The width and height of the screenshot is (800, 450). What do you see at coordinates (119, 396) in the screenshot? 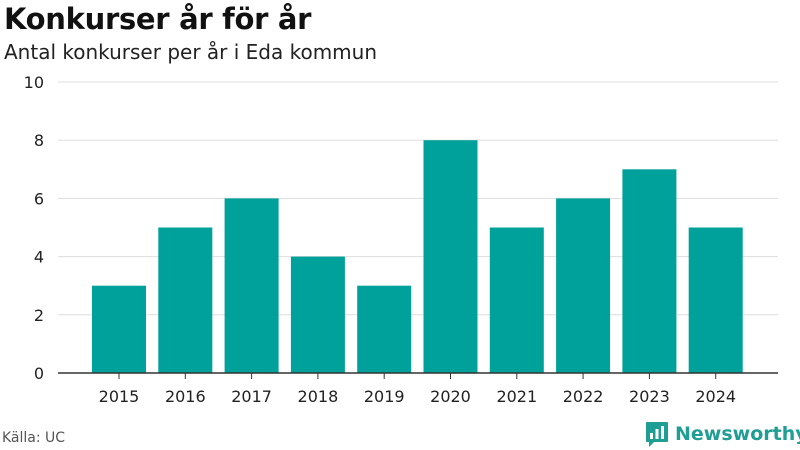
I see `x-tick-label: 2015` at bounding box center [119, 396].